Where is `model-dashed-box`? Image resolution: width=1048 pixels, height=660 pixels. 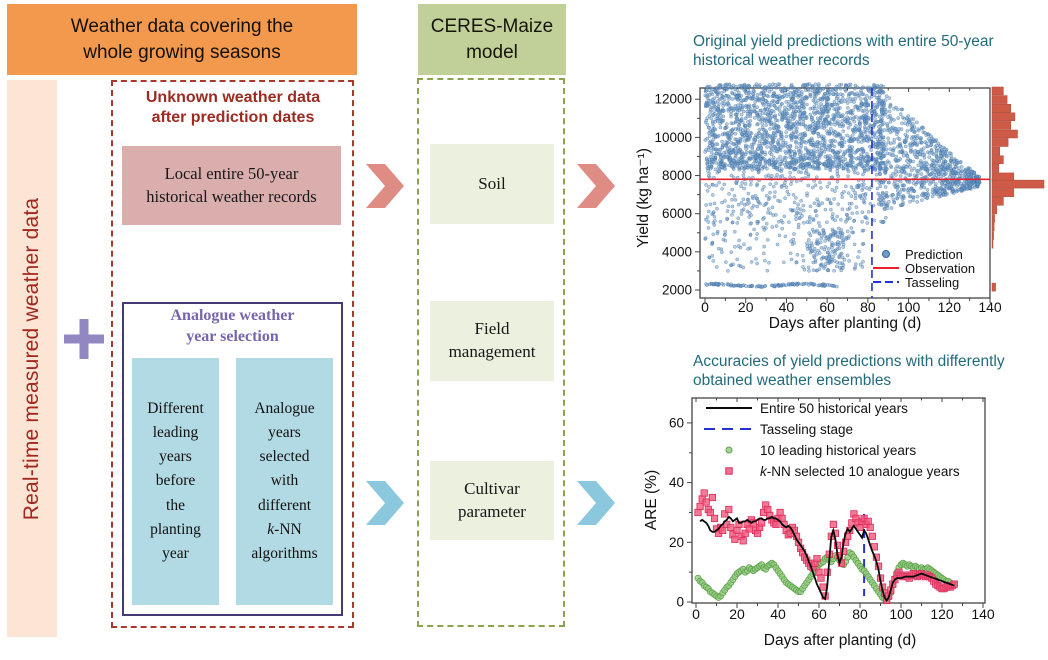
model-dashed-box is located at coordinates (491, 352).